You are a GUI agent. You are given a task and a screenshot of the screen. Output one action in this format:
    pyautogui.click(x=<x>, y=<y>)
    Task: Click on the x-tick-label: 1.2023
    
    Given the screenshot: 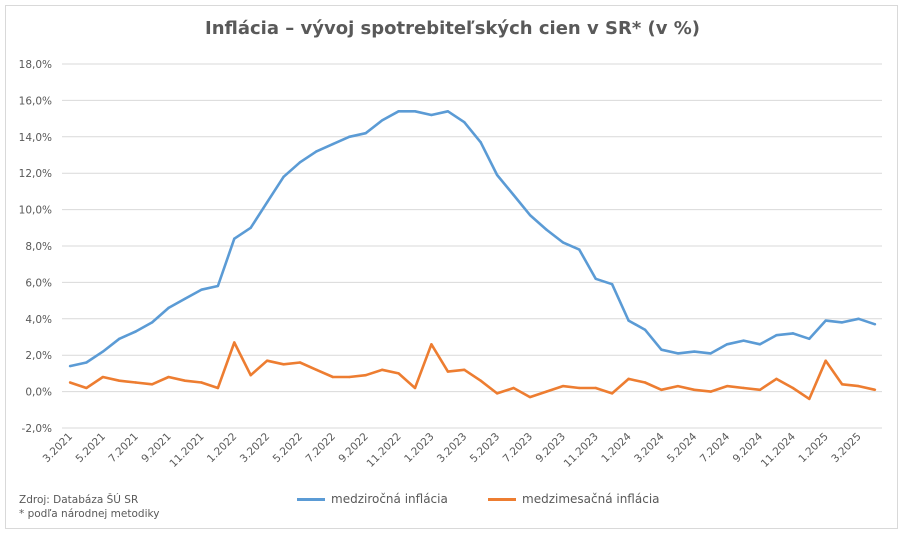 What is the action you would take?
    pyautogui.click(x=419, y=448)
    